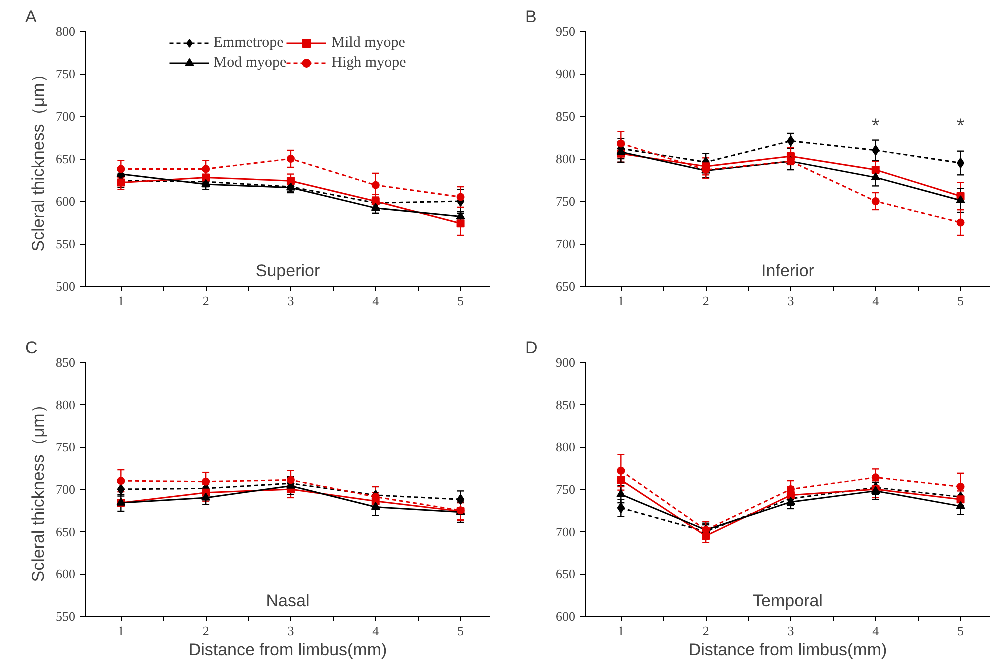 The width and height of the screenshot is (1000, 663). What do you see at coordinates (32, 348) in the screenshot?
I see `chart-title: C` at bounding box center [32, 348].